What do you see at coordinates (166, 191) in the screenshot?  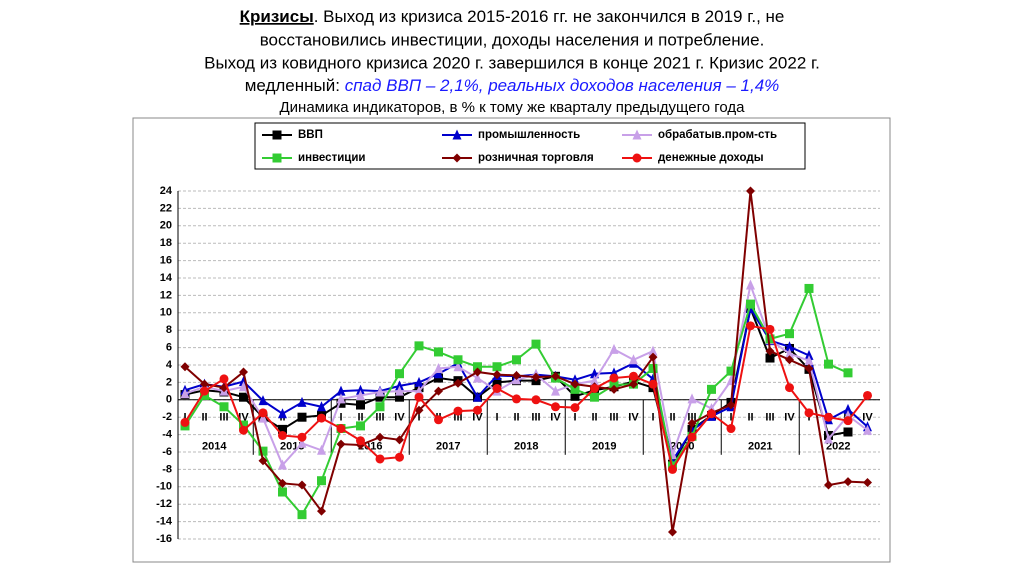 I see `y-tick-label: 24` at bounding box center [166, 191].